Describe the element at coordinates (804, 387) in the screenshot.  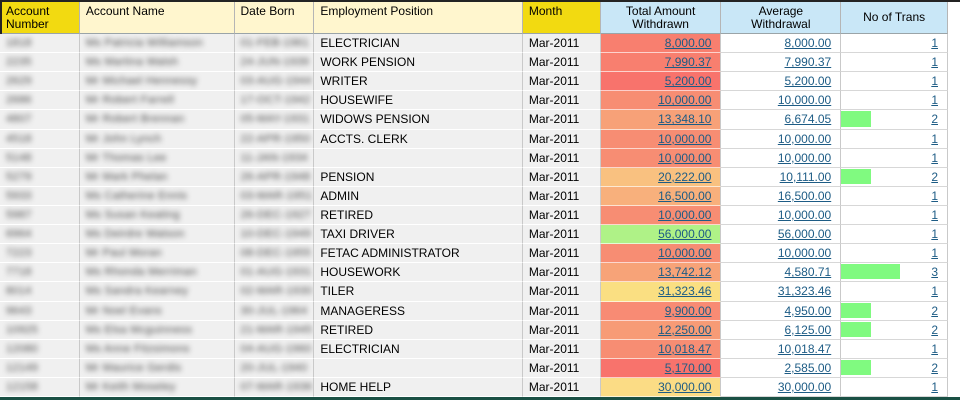
I see `average-withdrawal-link: 30,000.00` at that location.